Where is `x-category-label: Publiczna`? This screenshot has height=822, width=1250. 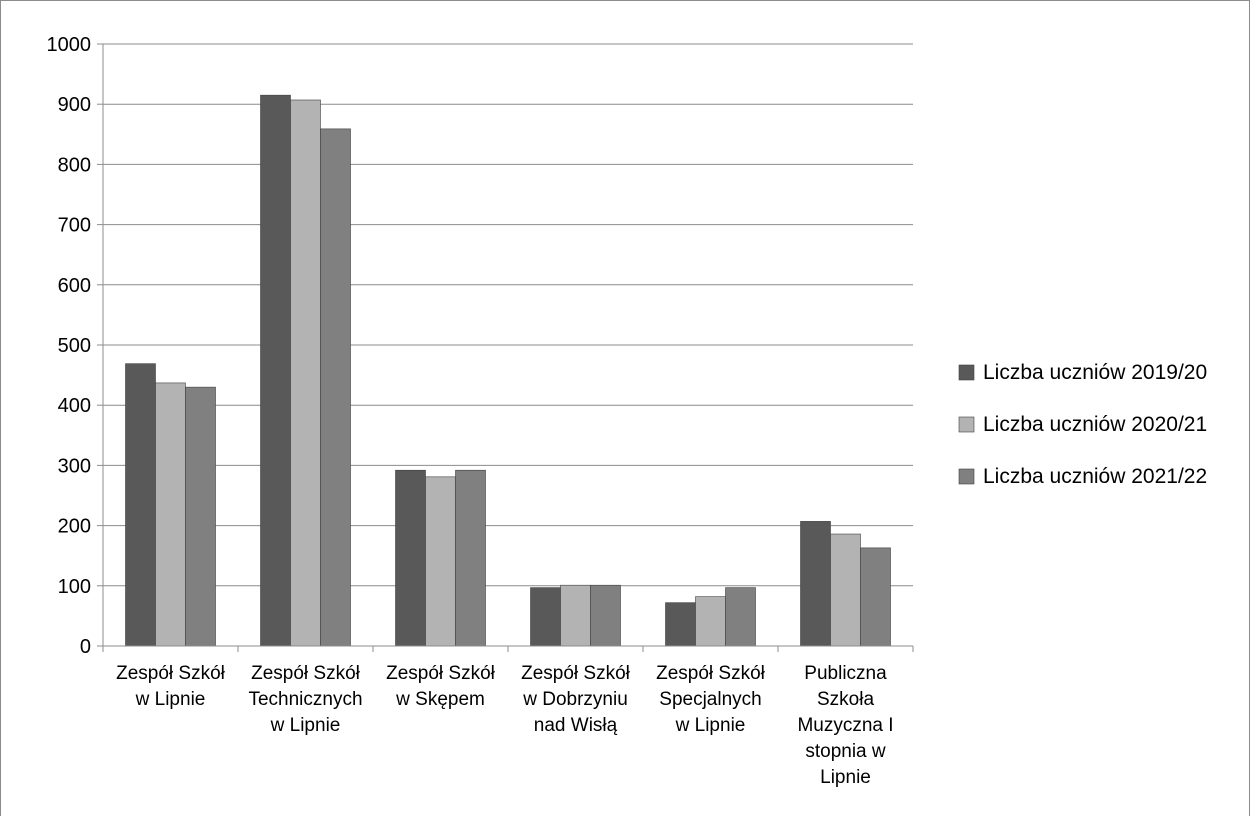 x-category-label: Publiczna is located at coordinates (845, 673).